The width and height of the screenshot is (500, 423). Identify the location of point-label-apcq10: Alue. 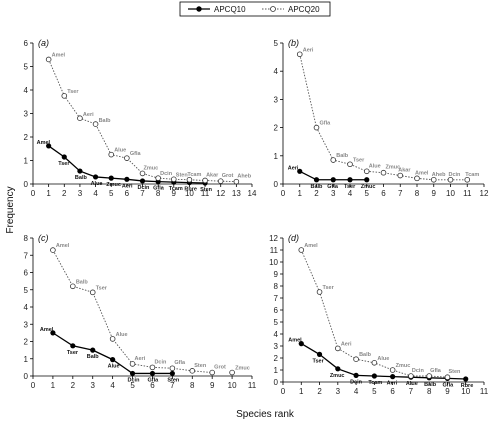
(97, 184).